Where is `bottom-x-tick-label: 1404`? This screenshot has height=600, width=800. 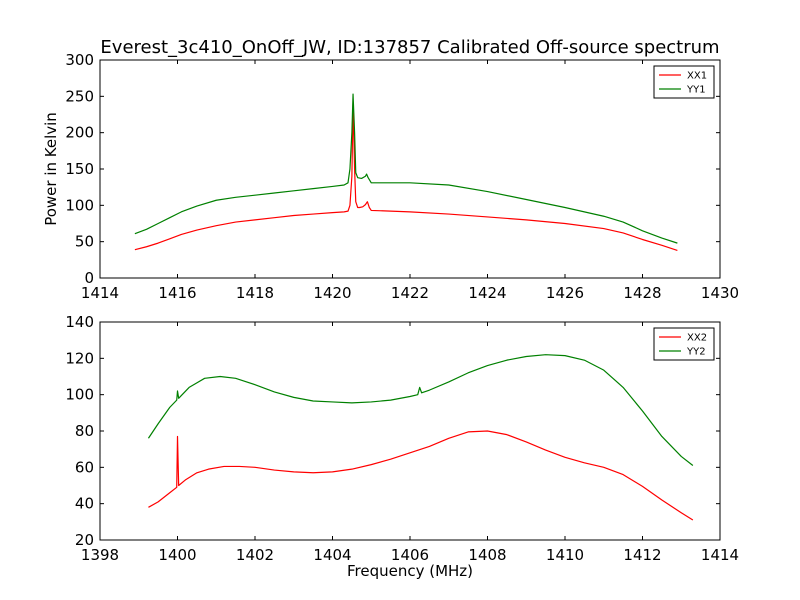
bottom-x-tick-label: 1404 is located at coordinates (332, 555).